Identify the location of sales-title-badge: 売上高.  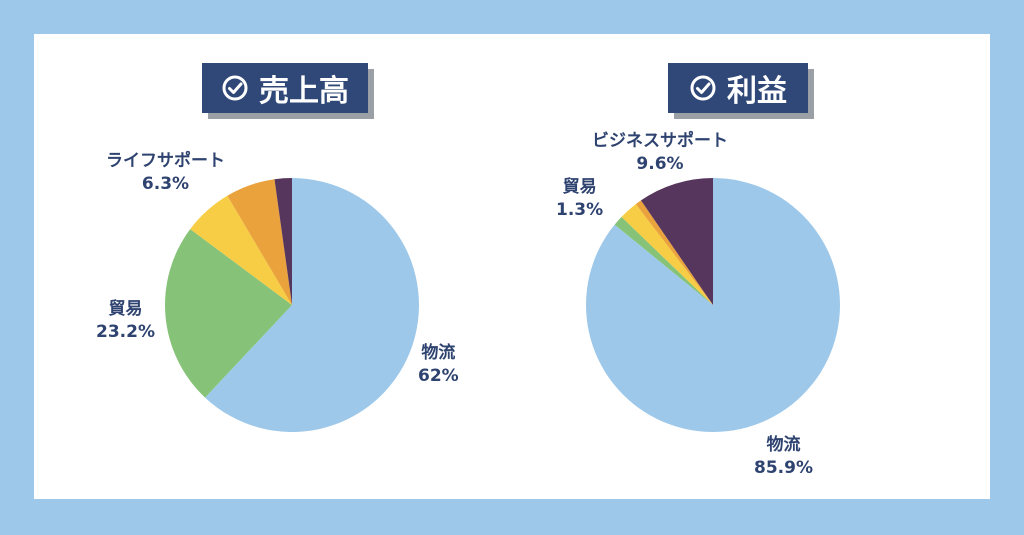
(285, 88).